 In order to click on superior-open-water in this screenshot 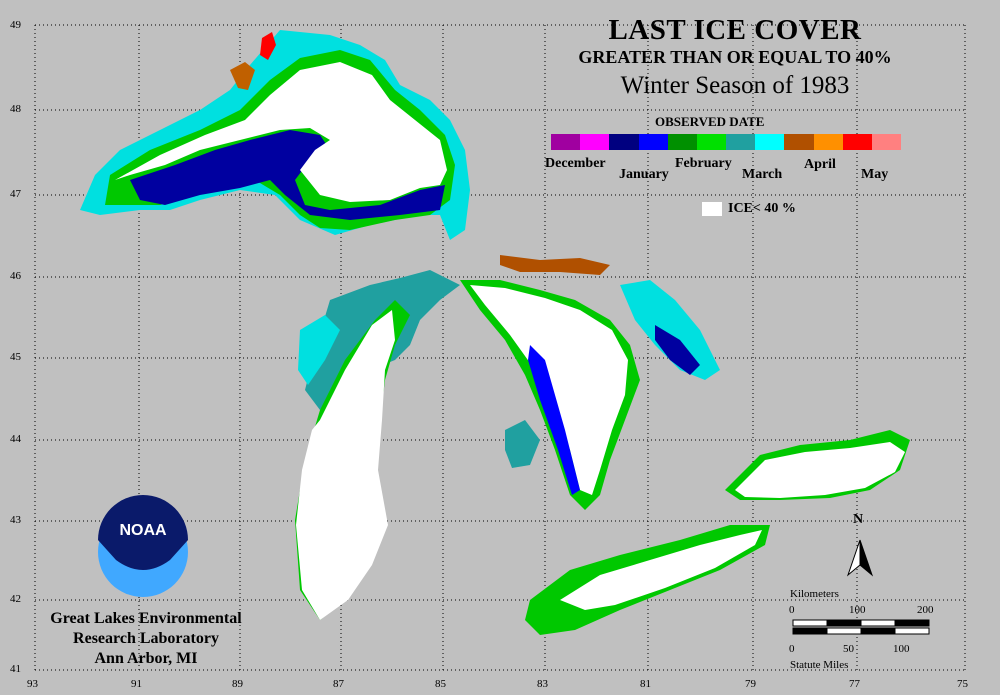, I will do `click(281, 132)`.